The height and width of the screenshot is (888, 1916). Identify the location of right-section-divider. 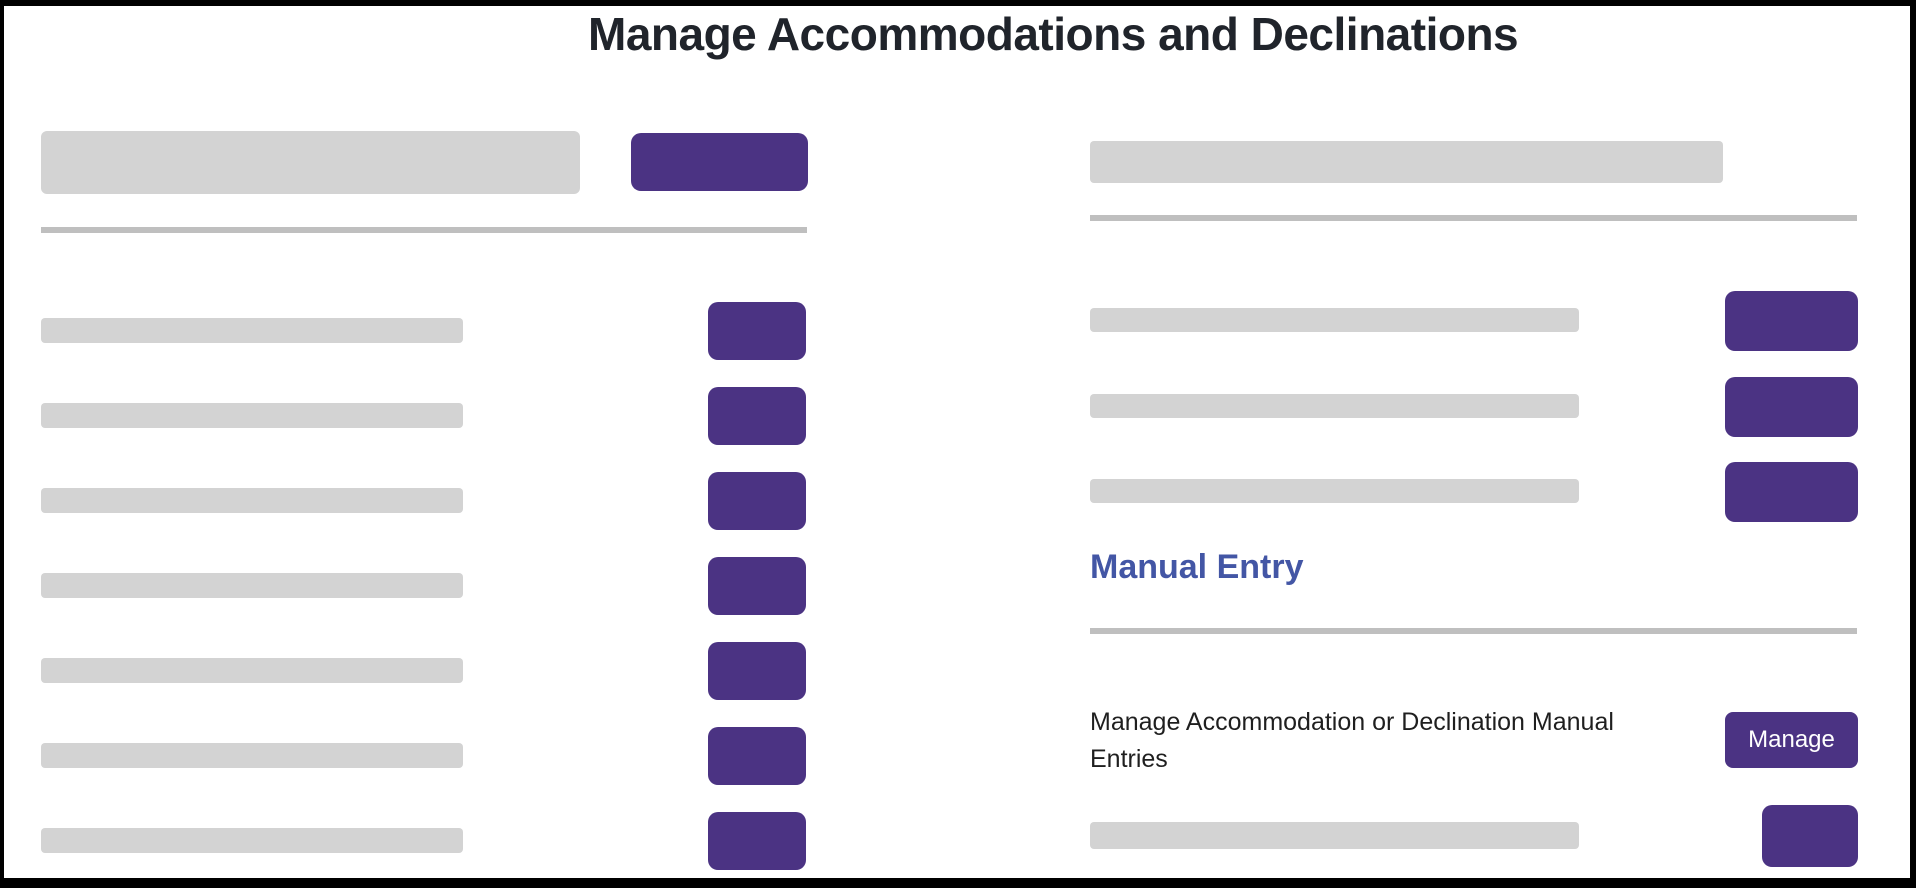
(1473, 218).